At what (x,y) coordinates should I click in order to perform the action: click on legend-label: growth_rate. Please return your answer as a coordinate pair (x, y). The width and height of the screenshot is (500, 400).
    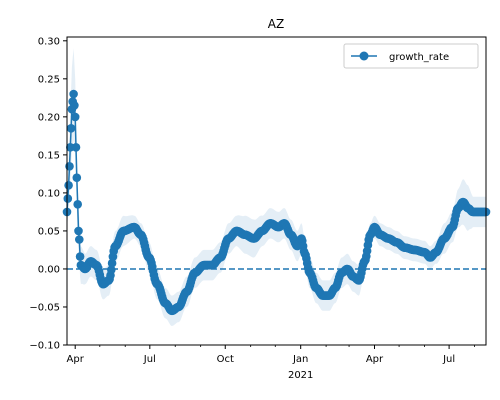
    Looking at the image, I should click on (419, 57).